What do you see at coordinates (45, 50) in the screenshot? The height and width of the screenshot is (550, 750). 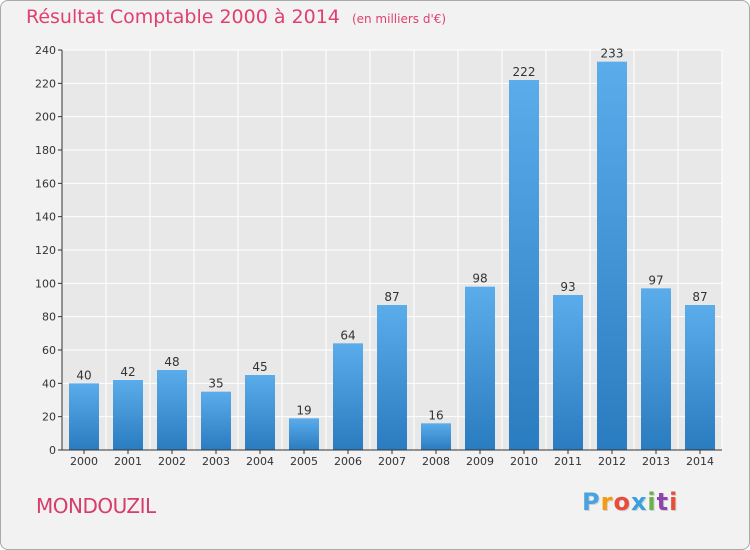 I see `y-tick-label: 240` at bounding box center [45, 50].